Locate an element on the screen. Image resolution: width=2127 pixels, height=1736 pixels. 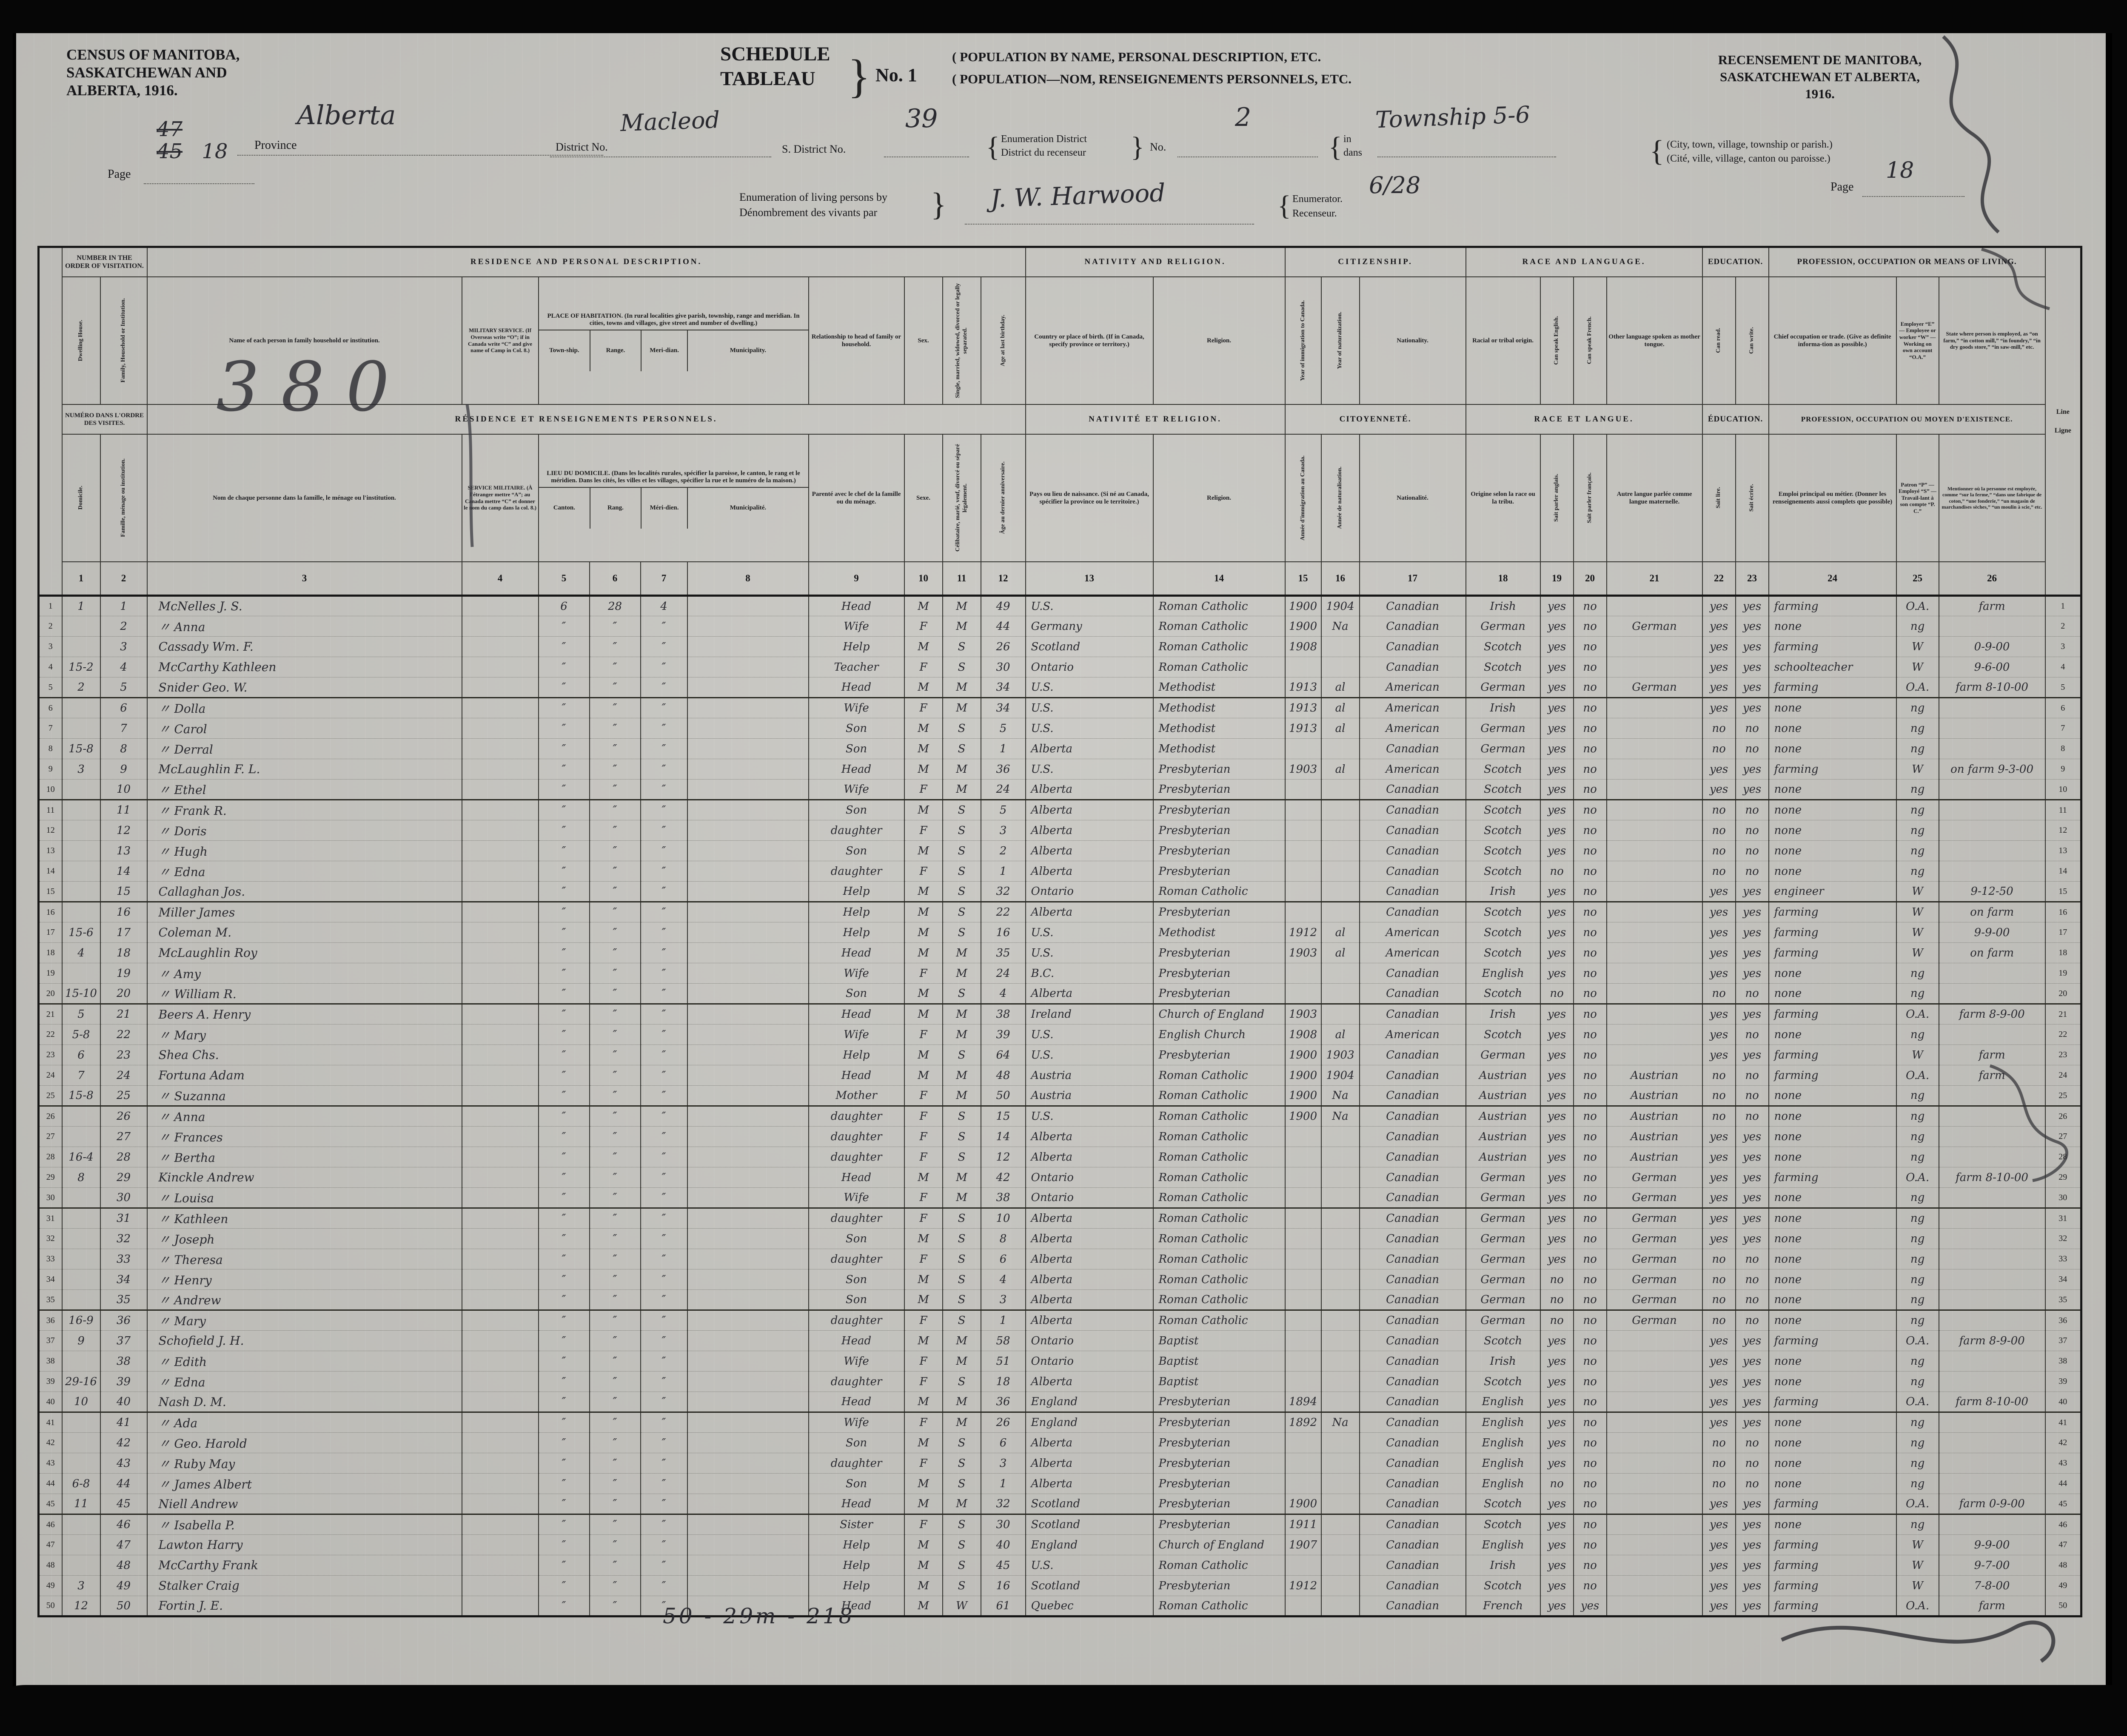
cell-other-language is located at coordinates (1654, 932).